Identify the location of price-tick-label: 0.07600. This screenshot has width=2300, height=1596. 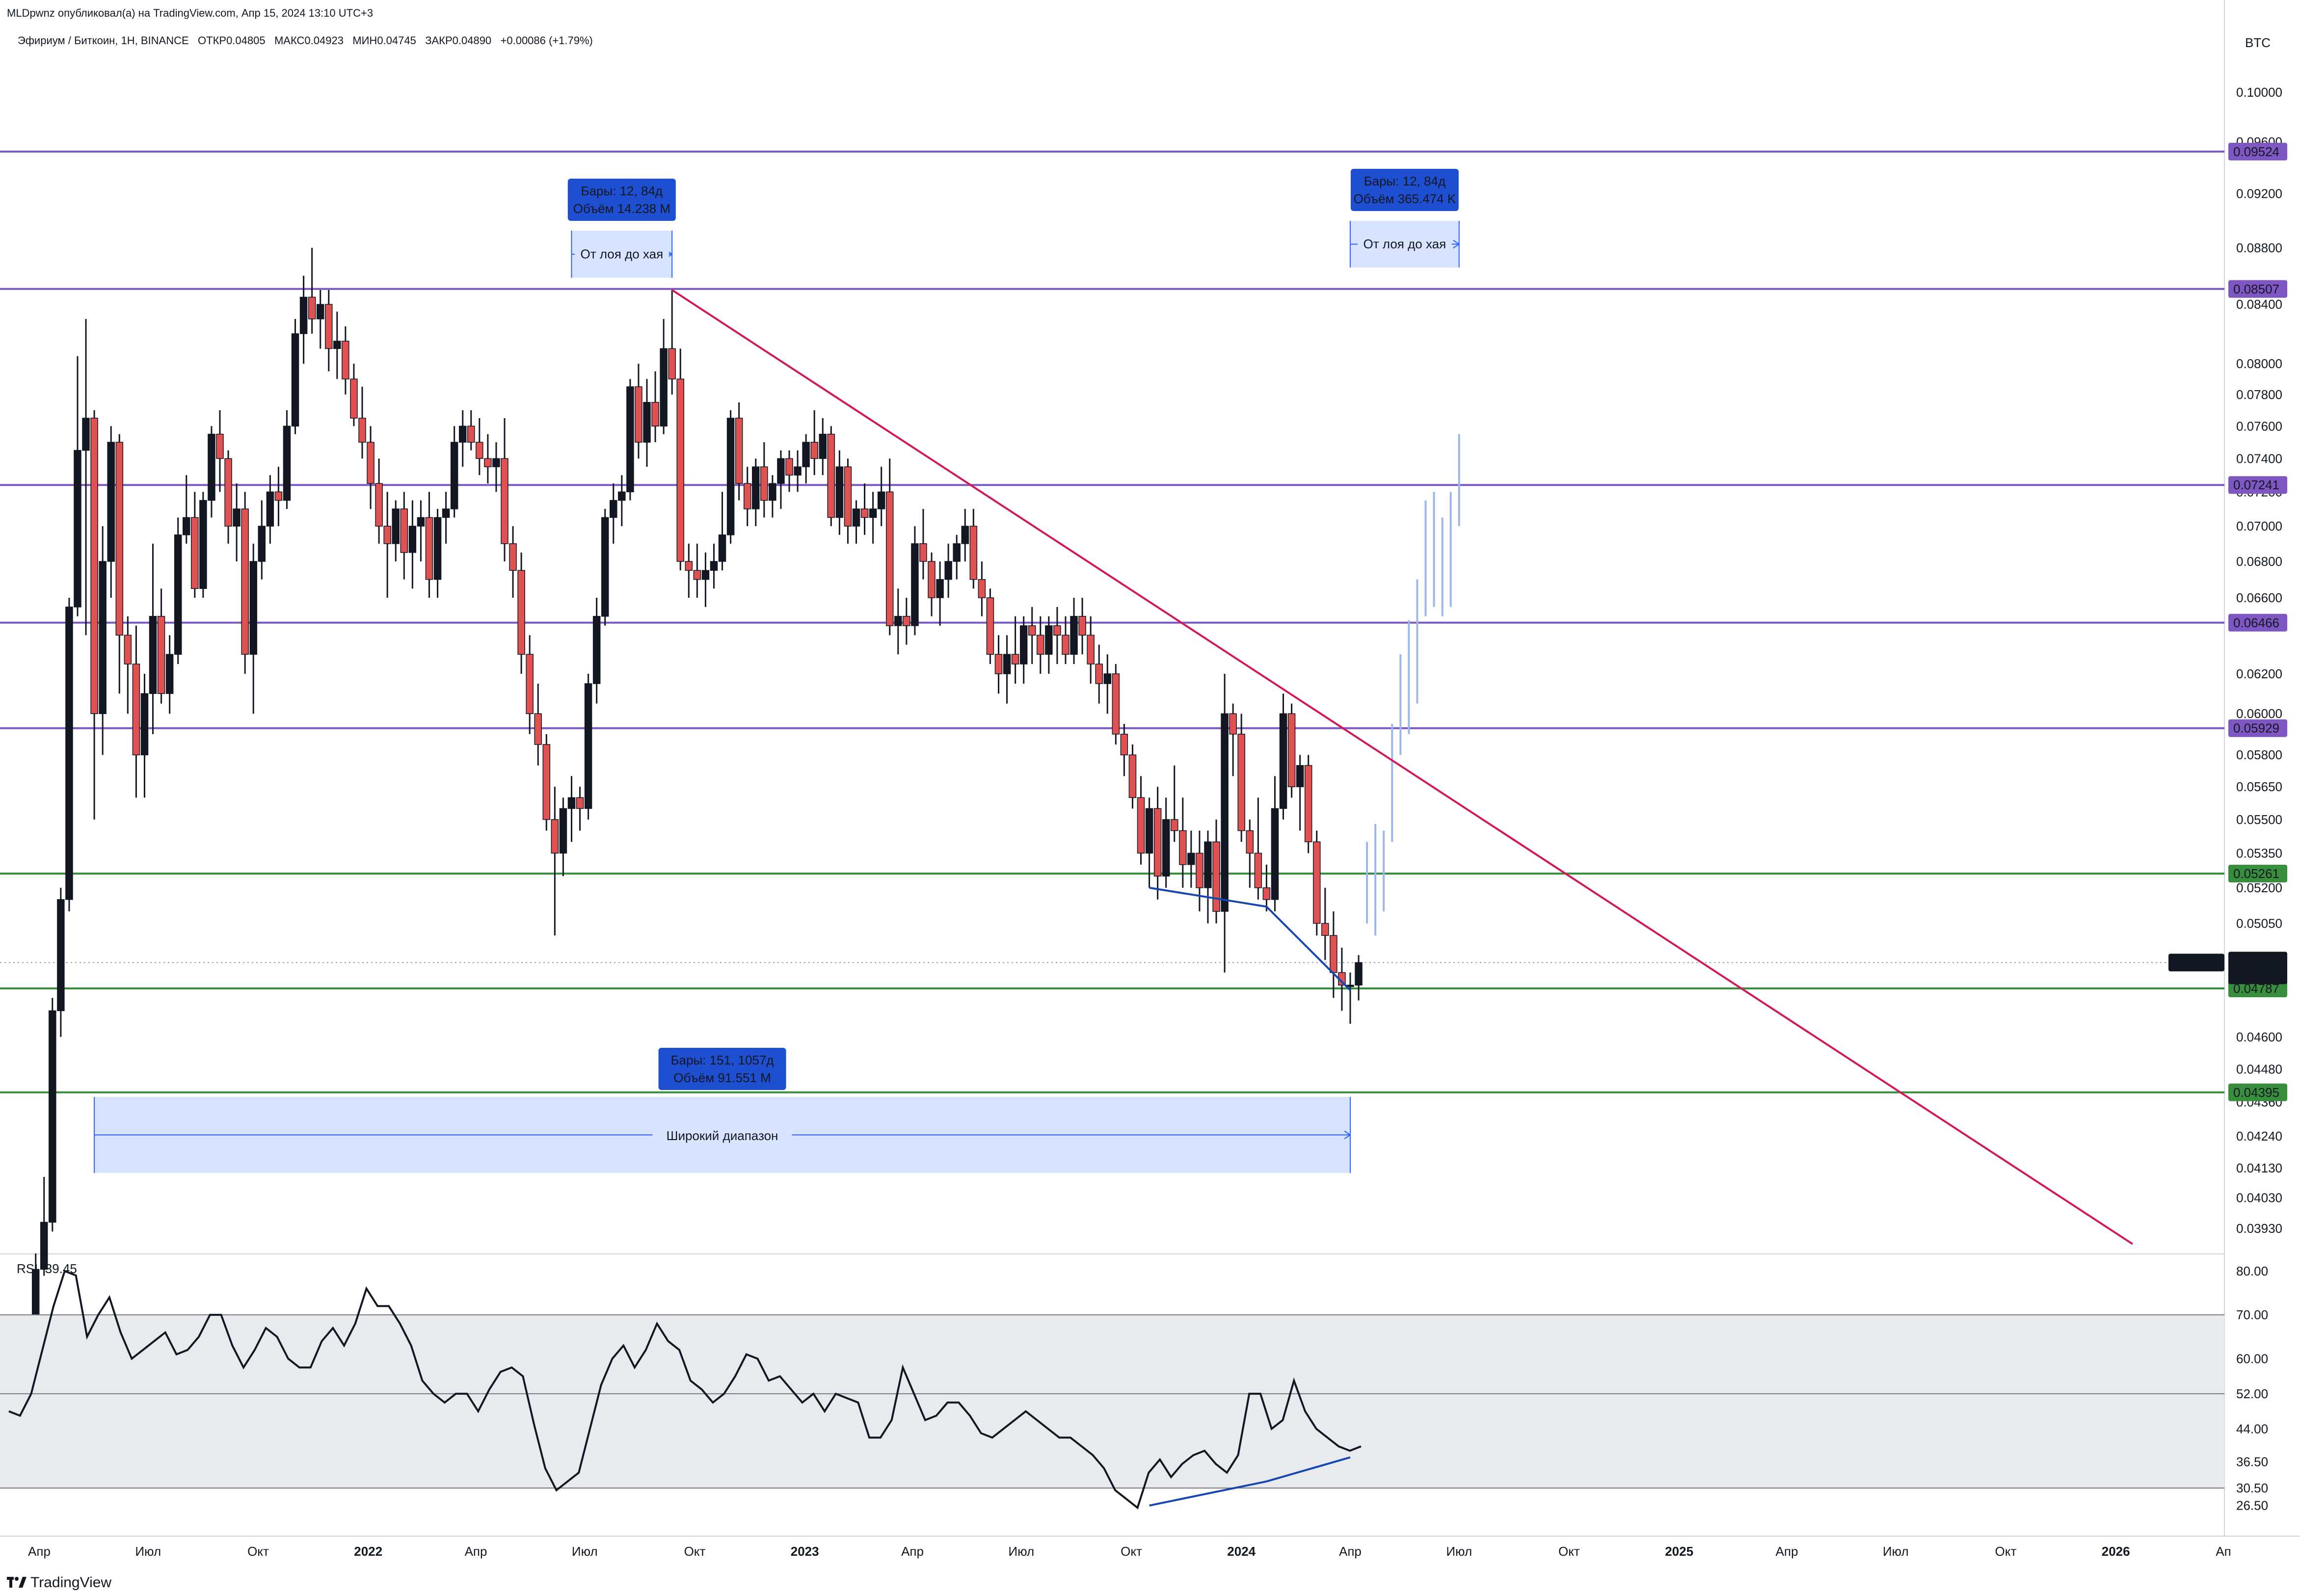
(2259, 426).